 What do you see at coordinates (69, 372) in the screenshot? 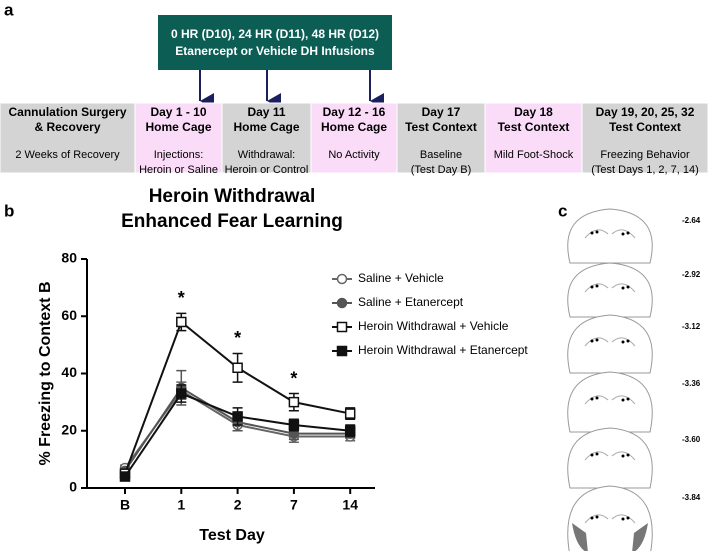
I see `y-tick-label: 40` at bounding box center [69, 372].